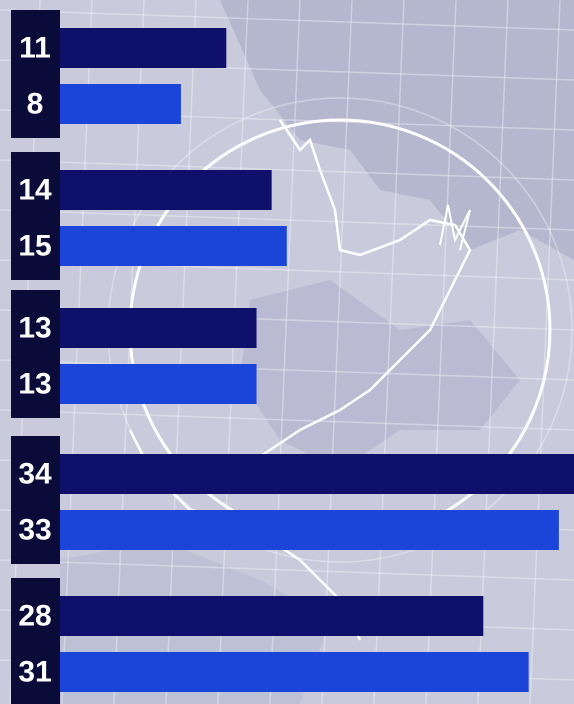  Describe the element at coordinates (34, 530) in the screenshot. I see `bar-value-label: 33` at that location.